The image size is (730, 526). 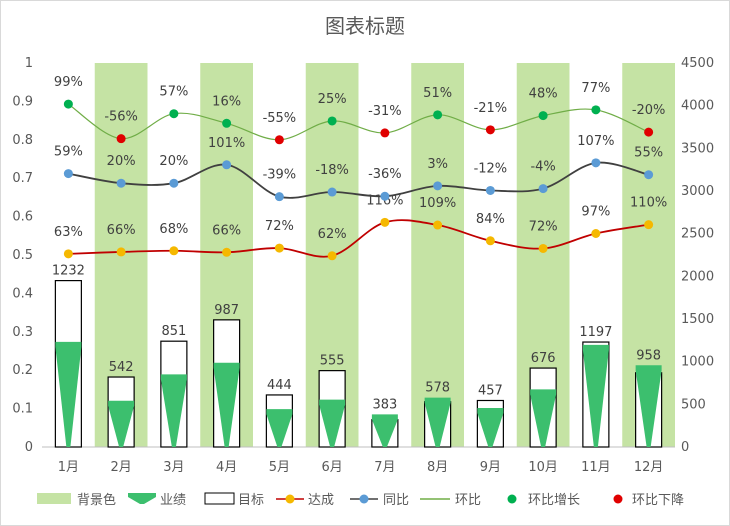 What do you see at coordinates (121, 117) in the screenshot?
I see `mom-data-label: -56%` at bounding box center [121, 117].